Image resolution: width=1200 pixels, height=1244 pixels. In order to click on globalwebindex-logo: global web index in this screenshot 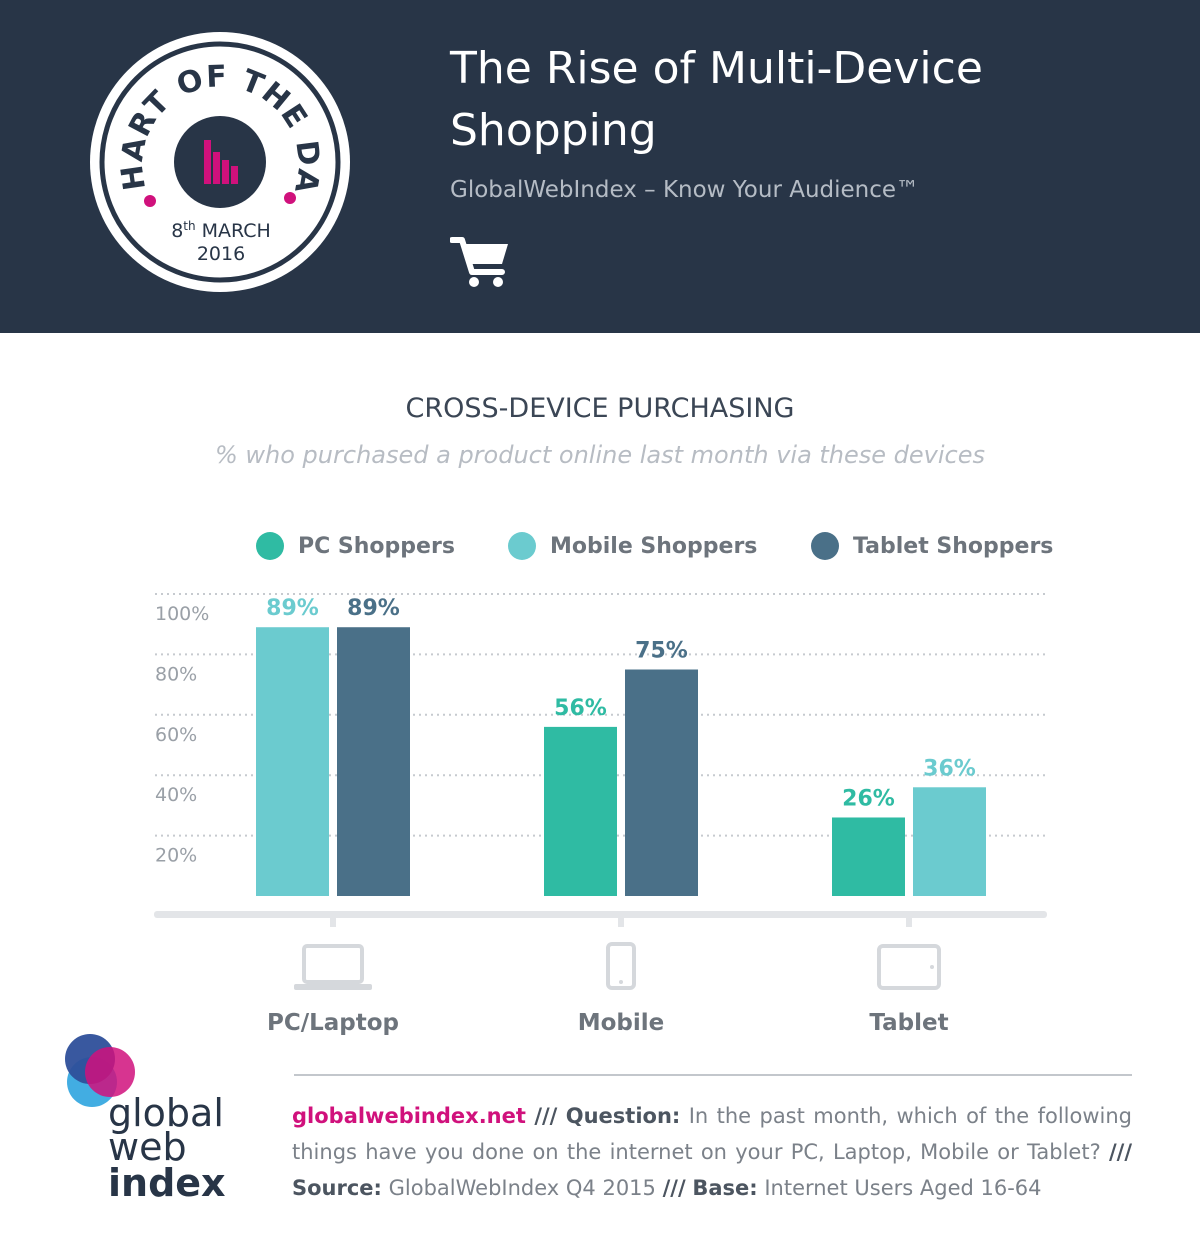, I will do `click(145, 1118)`.